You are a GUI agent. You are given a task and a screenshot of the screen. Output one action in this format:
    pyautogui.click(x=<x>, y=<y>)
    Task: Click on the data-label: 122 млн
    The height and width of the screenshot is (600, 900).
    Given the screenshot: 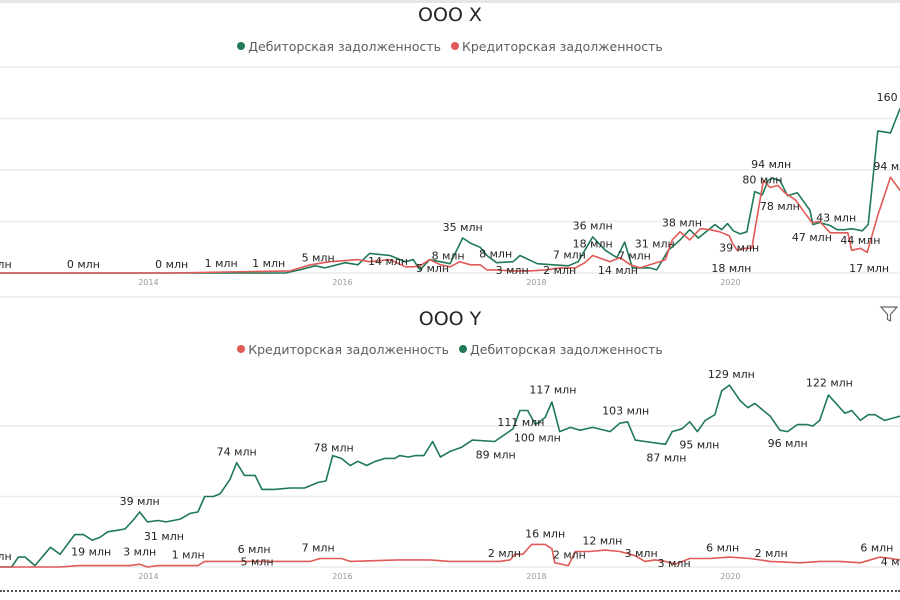 What is the action you would take?
    pyautogui.click(x=829, y=383)
    